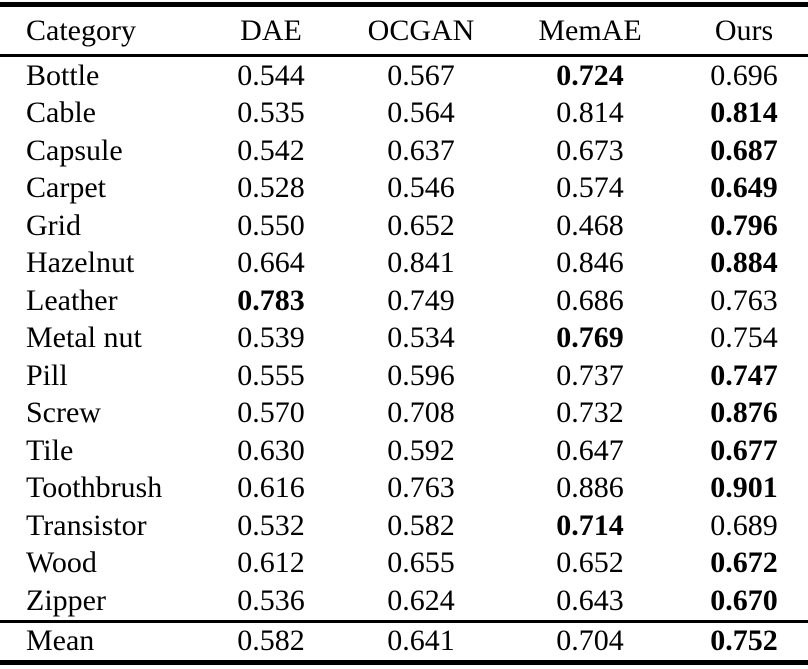  I want to click on table-row: Bottle 0.544 0.567 0.724 0.696, so click(404, 75).